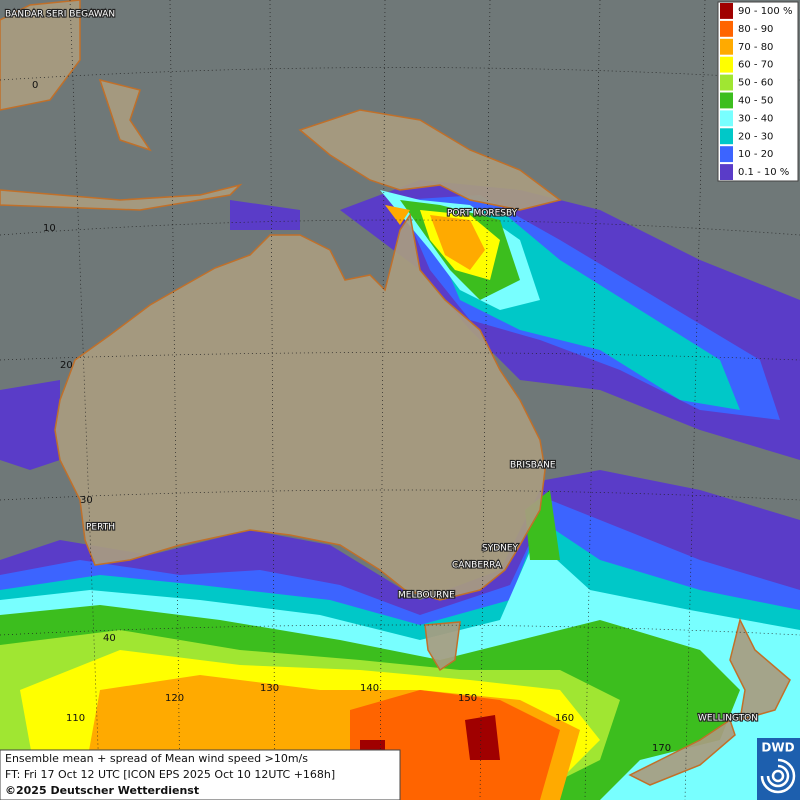 Image resolution: width=800 pixels, height=800 pixels. Describe the element at coordinates (755, 100) in the screenshot. I see `legend-label: 40 - 50` at that location.